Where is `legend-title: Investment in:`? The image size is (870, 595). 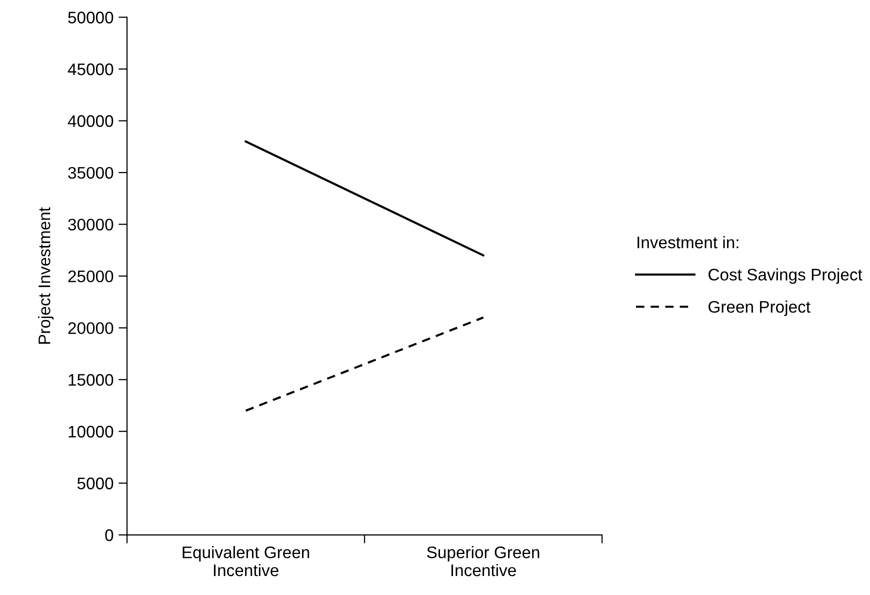
legend-title: Investment in: is located at coordinates (688, 242).